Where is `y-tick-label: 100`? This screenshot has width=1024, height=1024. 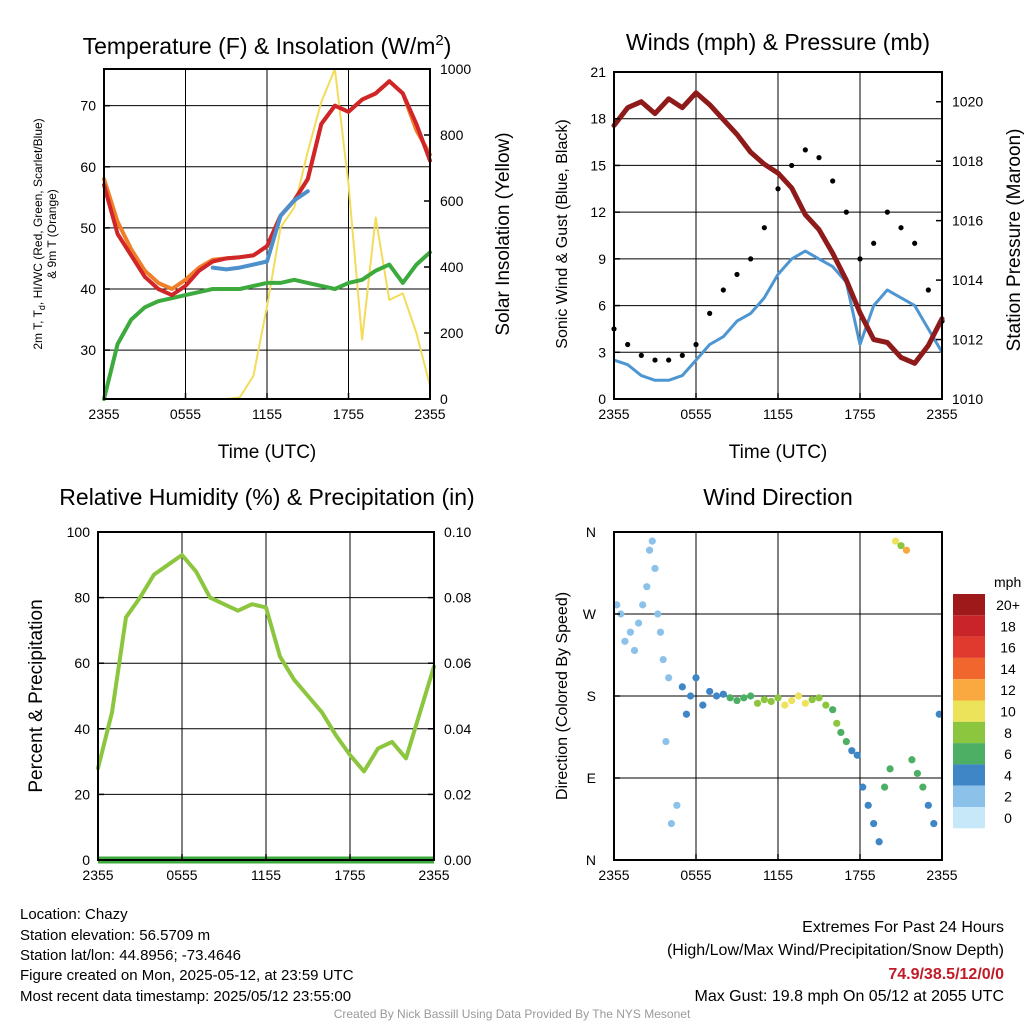
y-tick-label: 100 is located at coordinates (79, 532).